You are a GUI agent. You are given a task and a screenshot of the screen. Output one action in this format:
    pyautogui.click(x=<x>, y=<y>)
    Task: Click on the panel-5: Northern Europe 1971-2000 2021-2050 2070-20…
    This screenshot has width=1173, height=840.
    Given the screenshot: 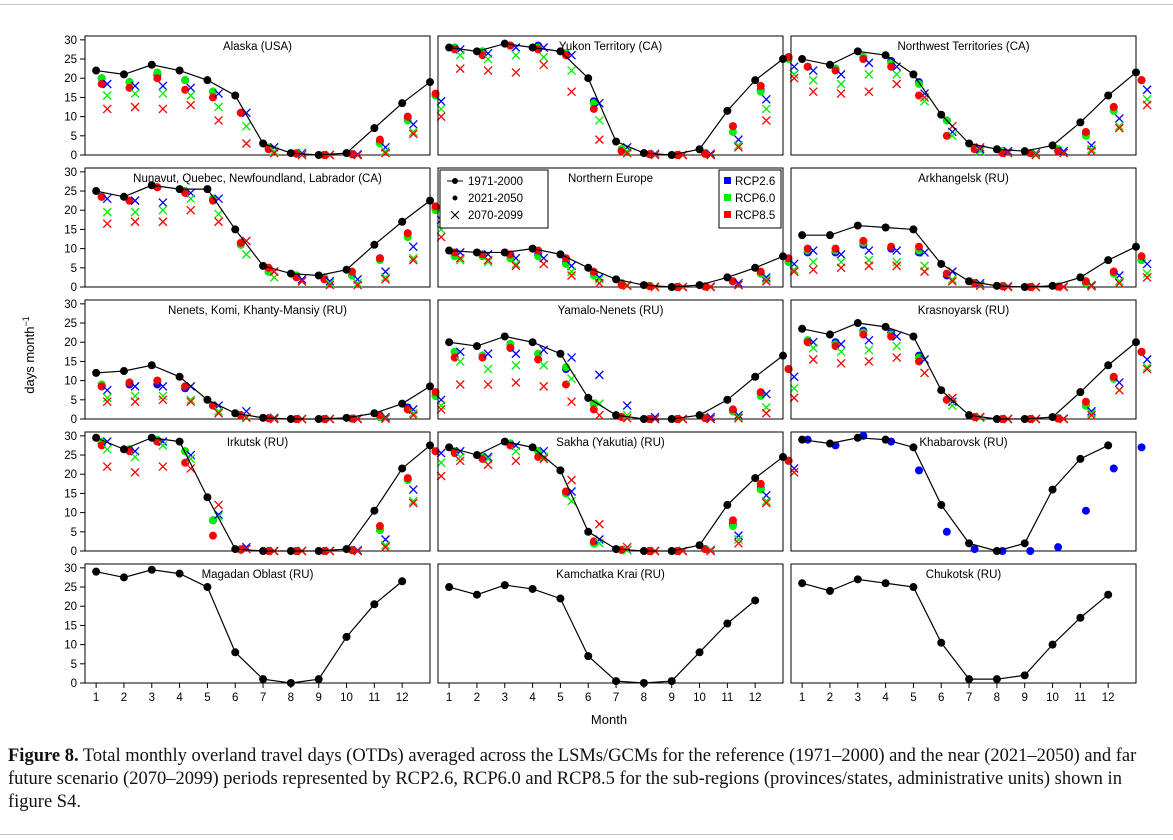 What is the action you would take?
    pyautogui.click(x=618, y=229)
    